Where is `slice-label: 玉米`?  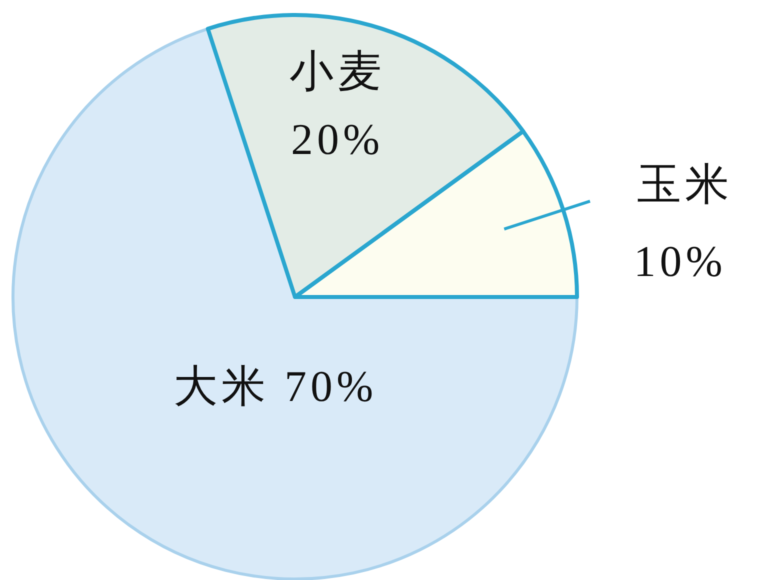 slice-label: 玉米 is located at coordinates (685, 185).